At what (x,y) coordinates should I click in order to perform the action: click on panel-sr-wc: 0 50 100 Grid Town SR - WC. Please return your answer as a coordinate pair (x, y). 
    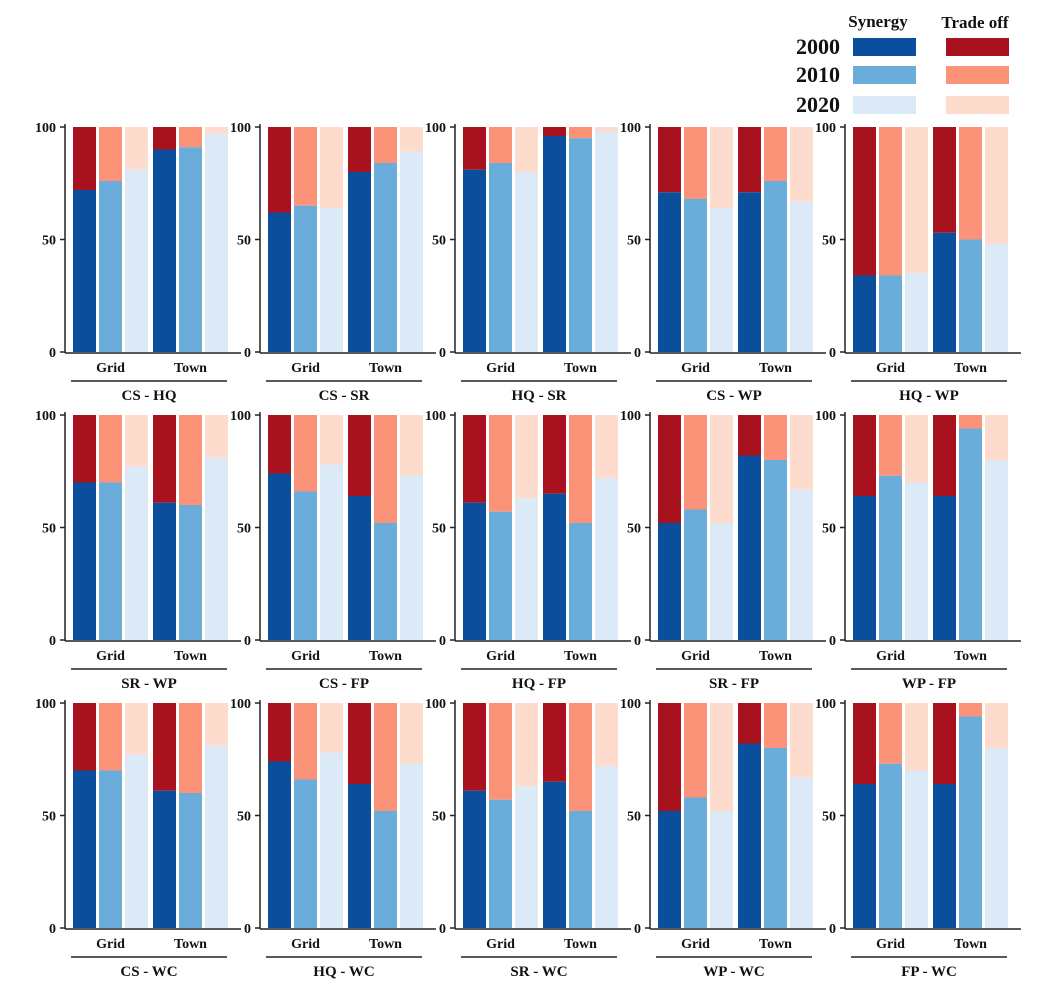
    Looking at the image, I should click on (528, 838).